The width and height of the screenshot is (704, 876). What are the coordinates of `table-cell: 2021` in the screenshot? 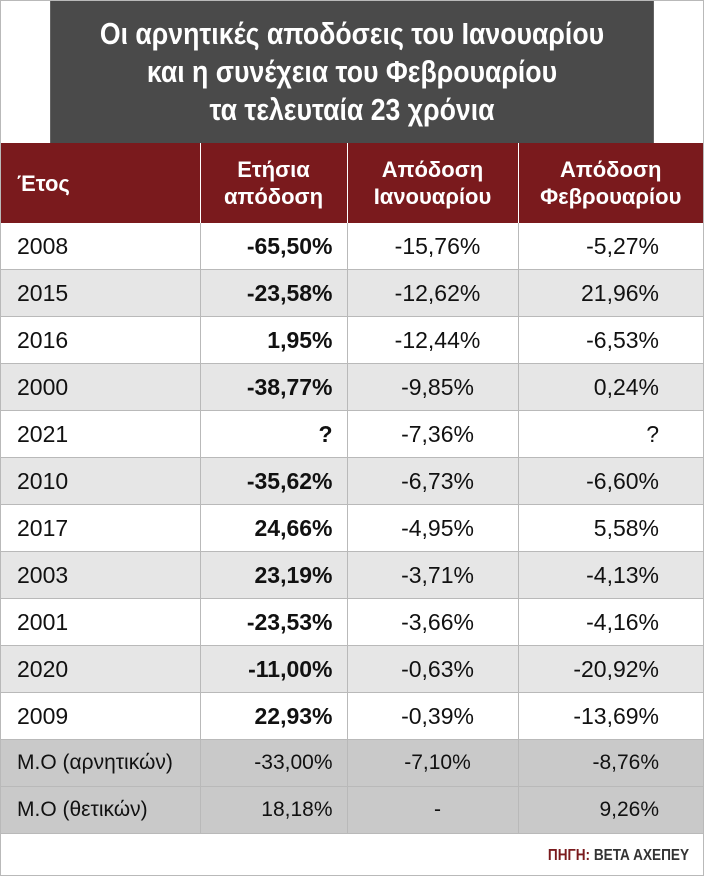 It's located at (101, 434).